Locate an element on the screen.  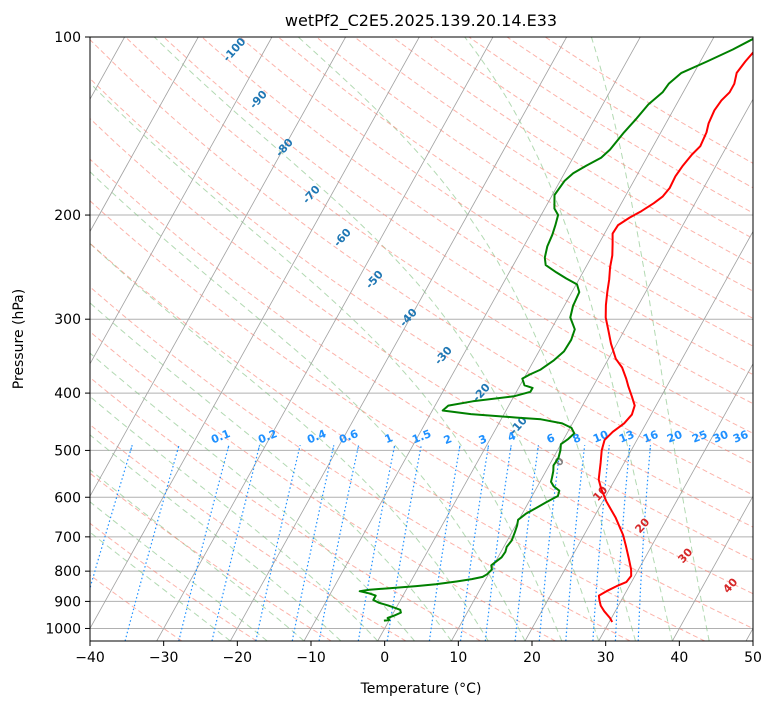
x-tick-label: −40 is located at coordinates (90, 658).